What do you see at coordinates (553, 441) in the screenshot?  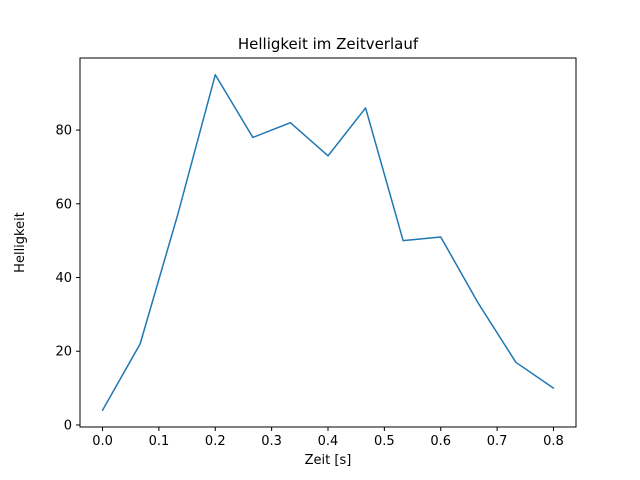 I see `x-tick-label: 0.8` at bounding box center [553, 441].